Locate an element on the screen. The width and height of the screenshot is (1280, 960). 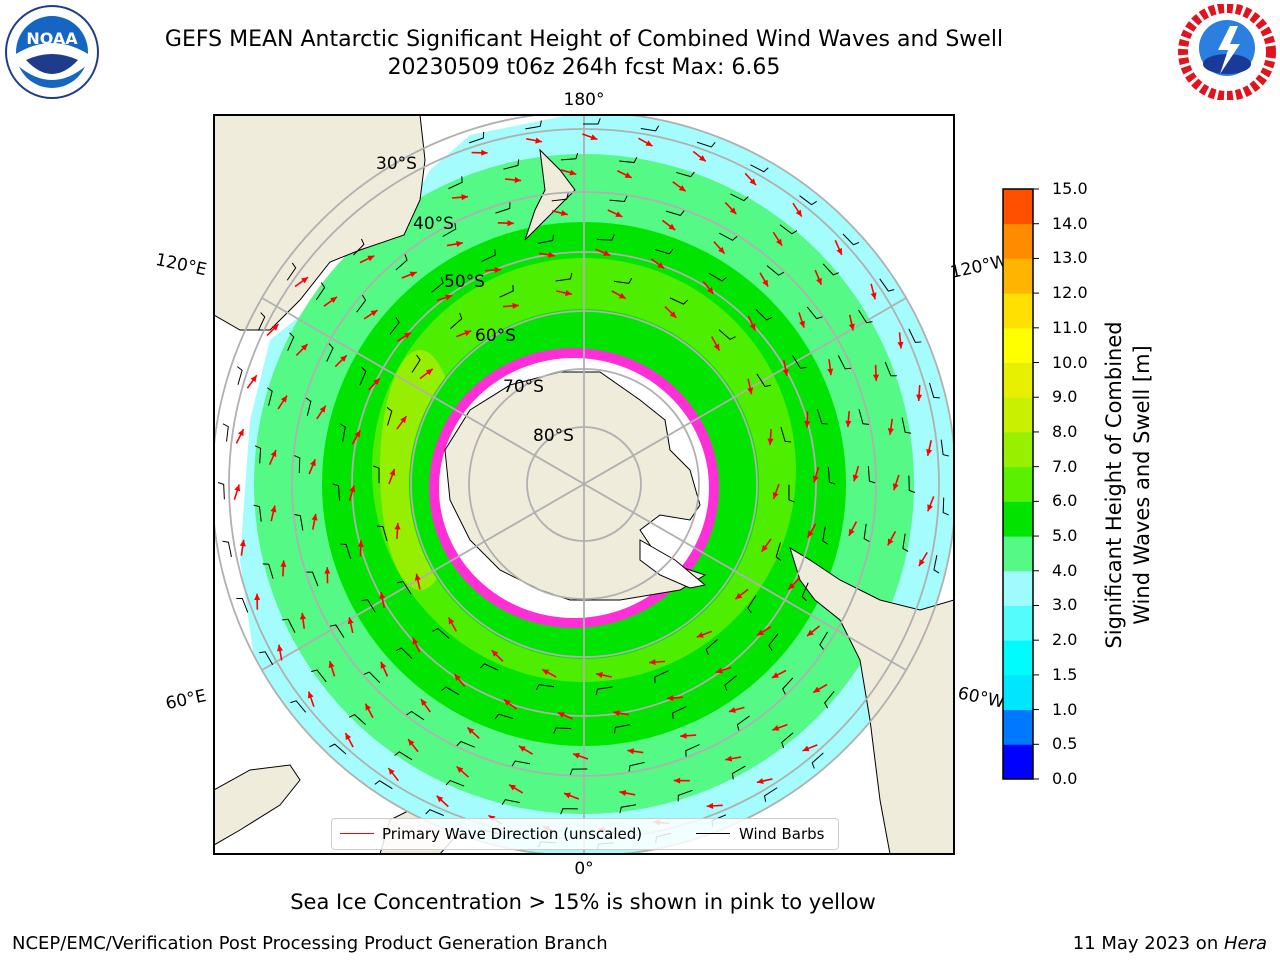
noaa-logo: NOAA is located at coordinates (52, 52).